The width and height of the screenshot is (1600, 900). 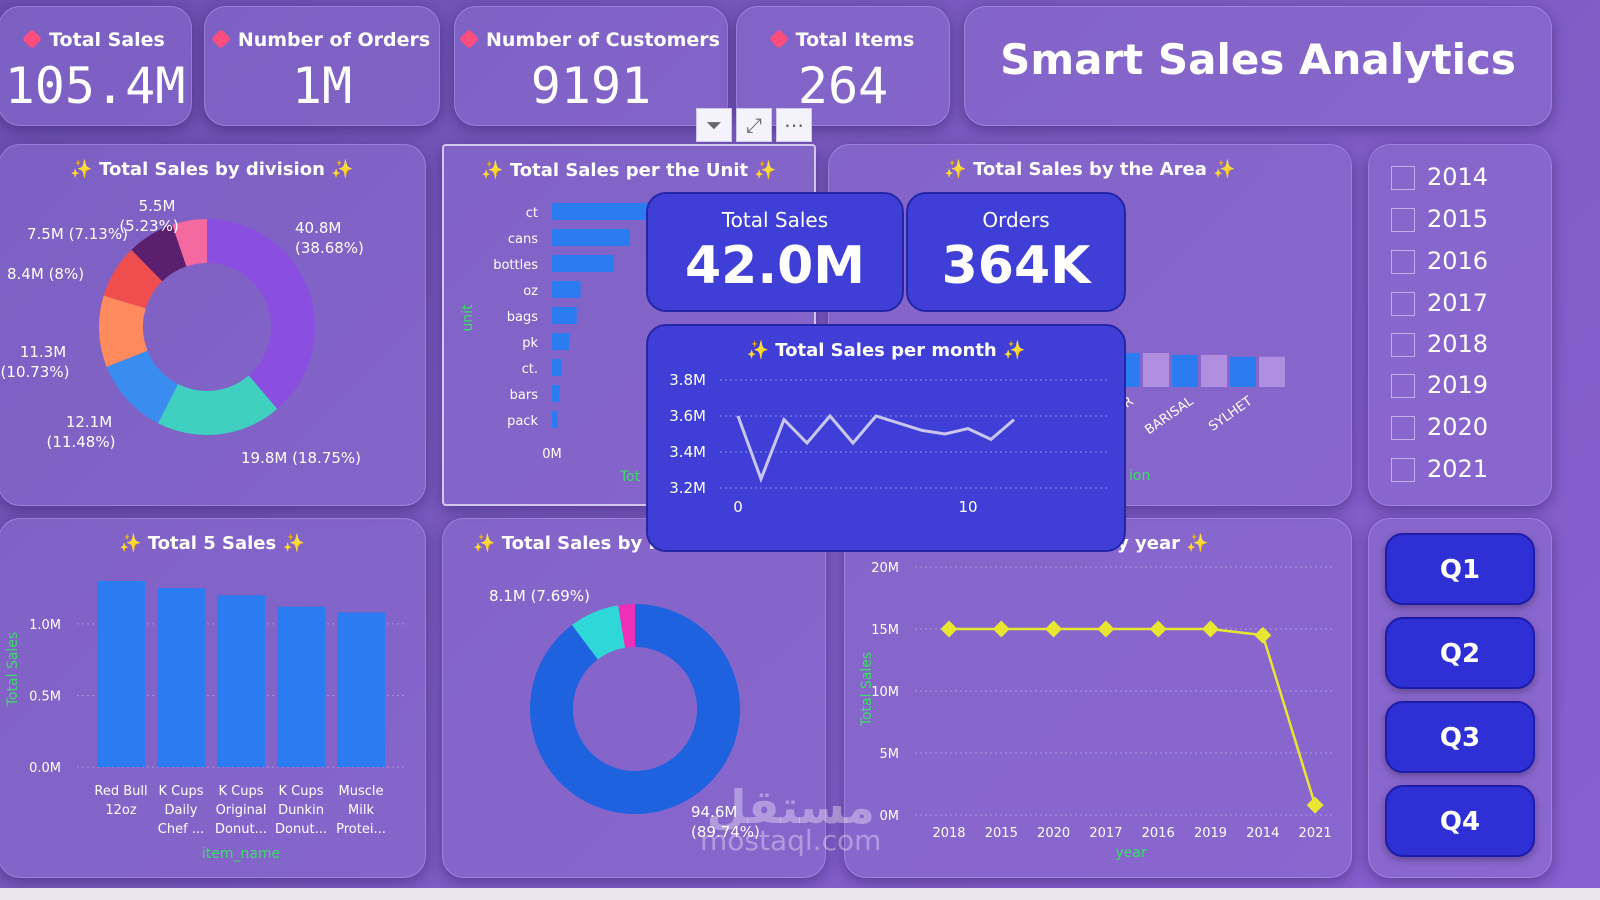 I want to click on month-line-chart: 3.2M 3.4M 3.6M 3.8M 0 10, so click(x=888, y=443).